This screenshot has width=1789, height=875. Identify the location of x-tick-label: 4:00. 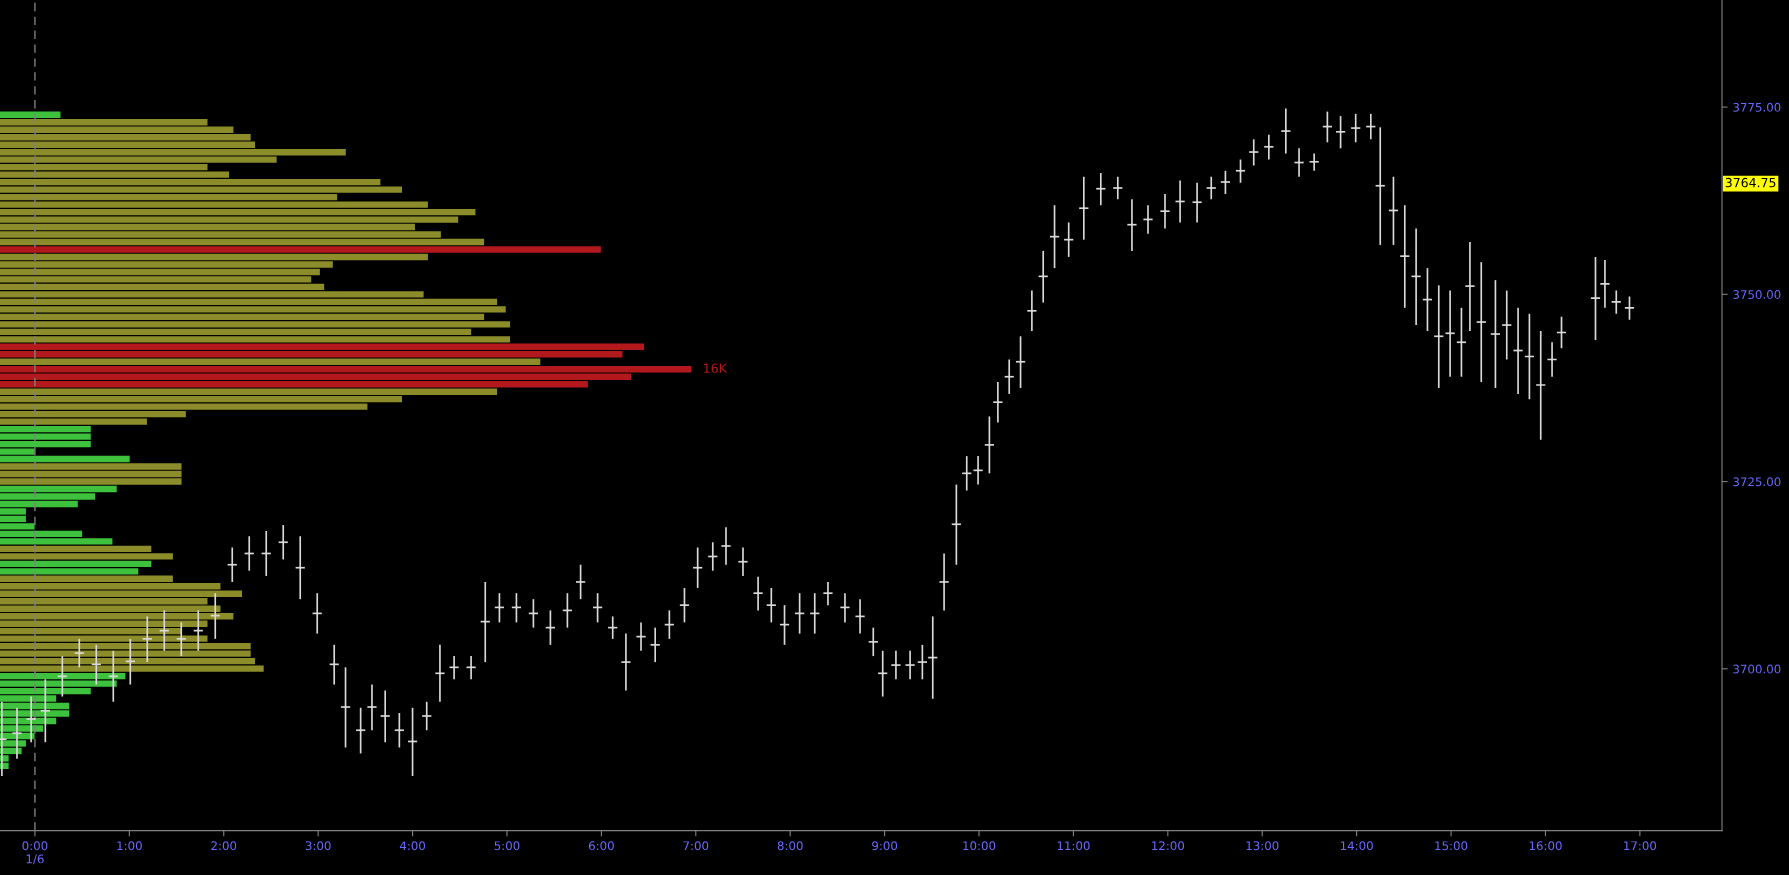
(412, 846).